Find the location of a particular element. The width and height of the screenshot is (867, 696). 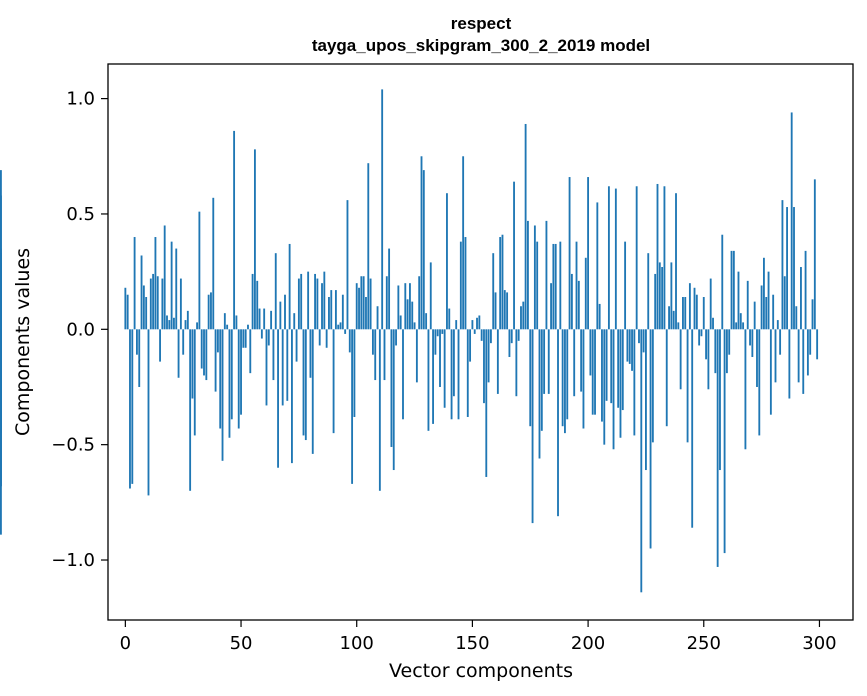

bar-undefined is located at coordinates (1, 250).